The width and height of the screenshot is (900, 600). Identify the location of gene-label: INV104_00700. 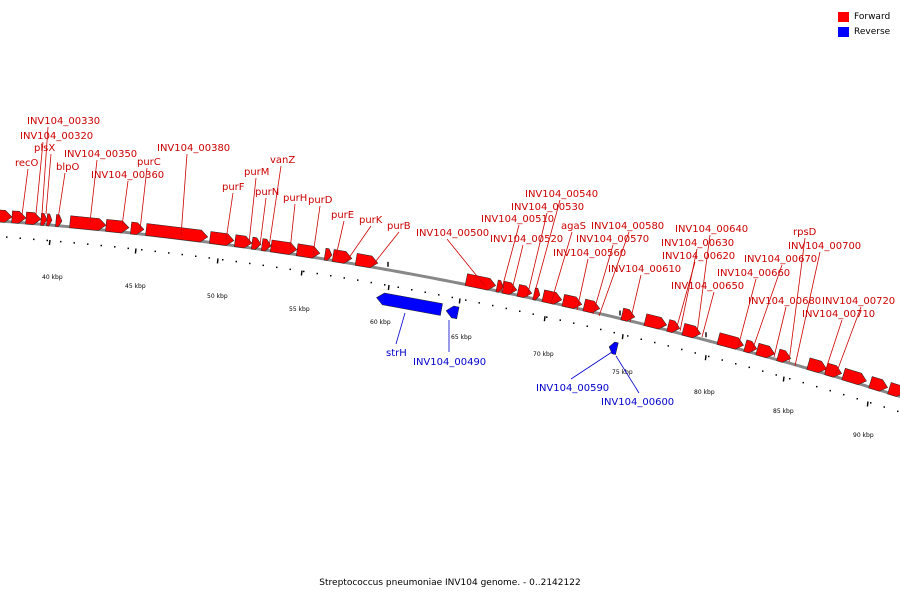
(824, 246).